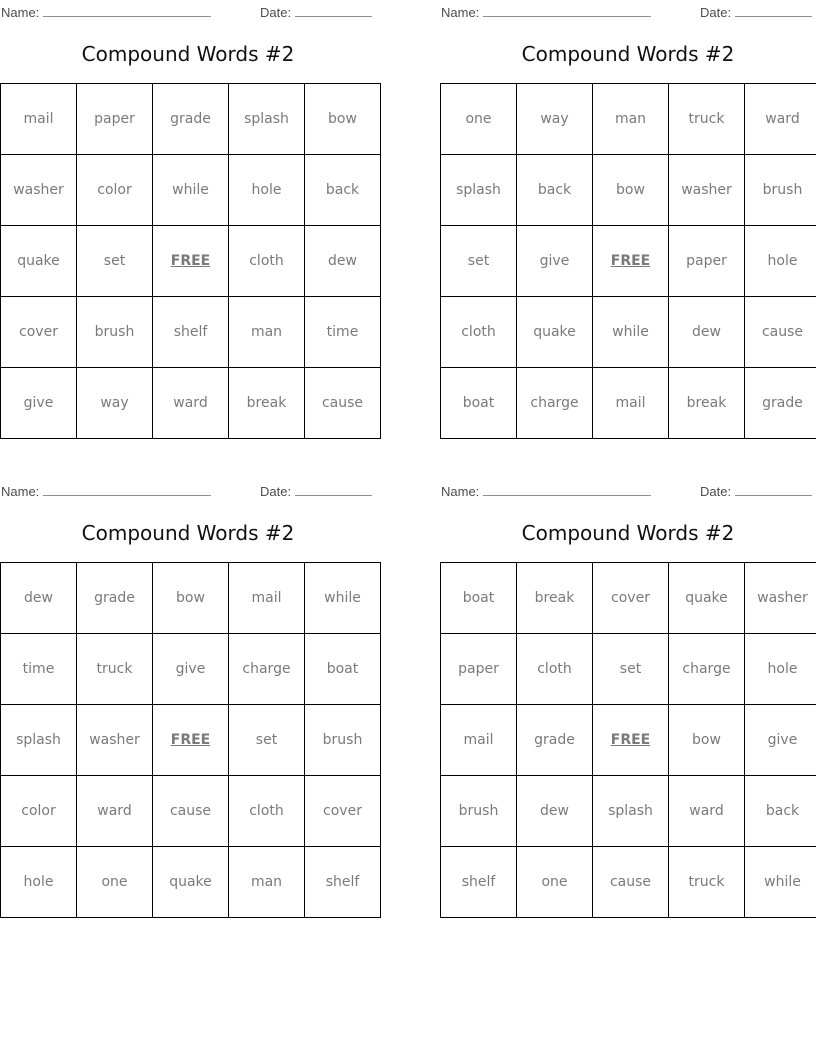  I want to click on name-field: Name:, so click(106, 11).